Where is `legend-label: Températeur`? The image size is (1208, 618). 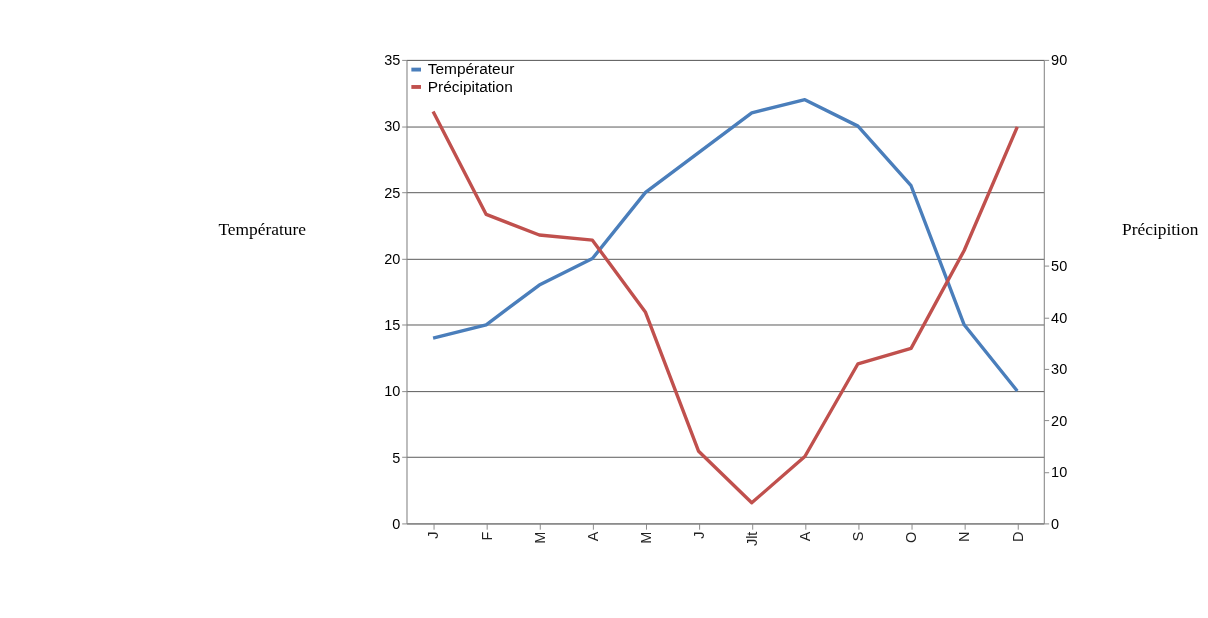 legend-label: Températeur is located at coordinates (471, 69).